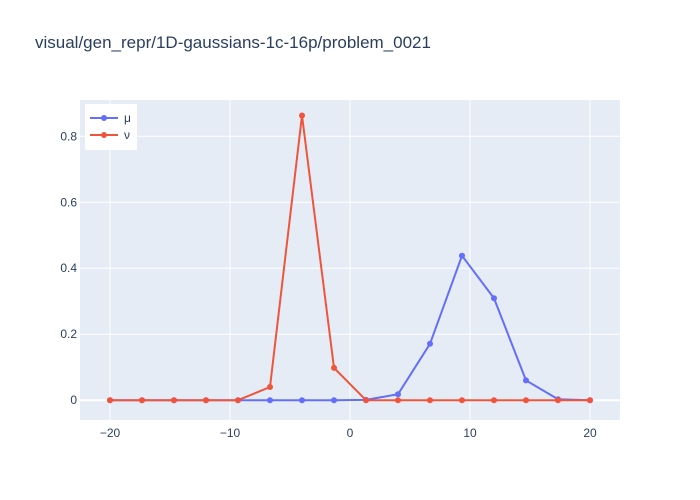 The width and height of the screenshot is (700, 500). I want to click on x-tick-label: 10, so click(470, 433).